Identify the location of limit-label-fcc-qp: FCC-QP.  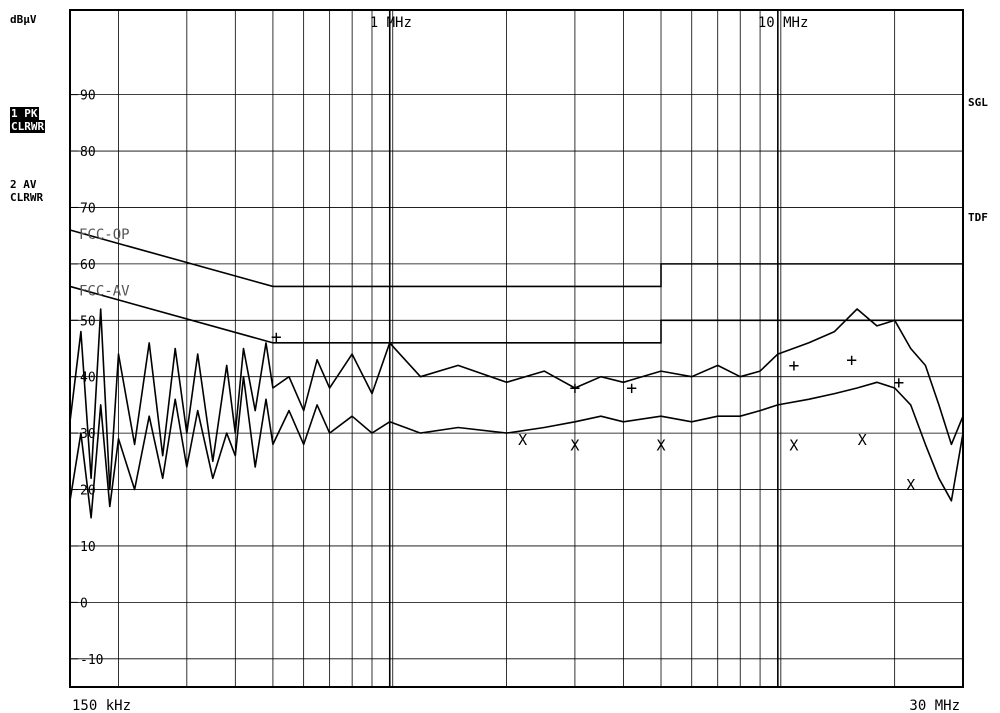
(104, 235).